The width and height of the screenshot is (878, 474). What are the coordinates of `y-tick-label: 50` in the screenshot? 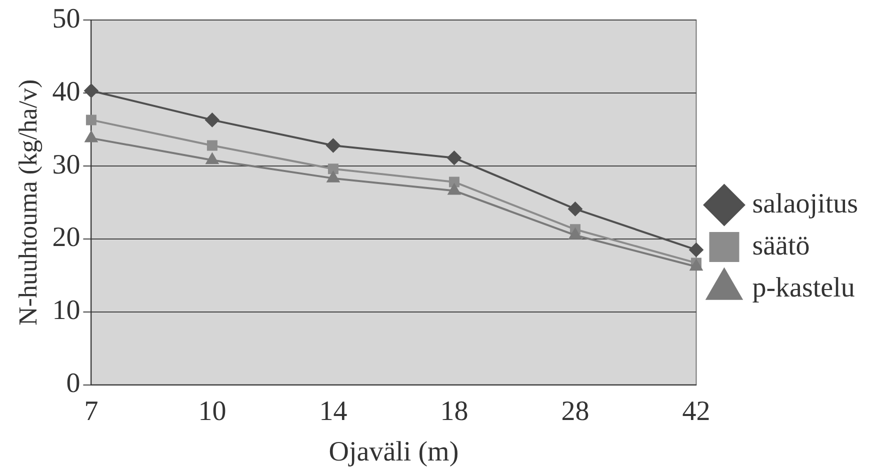 It's located at (66, 18).